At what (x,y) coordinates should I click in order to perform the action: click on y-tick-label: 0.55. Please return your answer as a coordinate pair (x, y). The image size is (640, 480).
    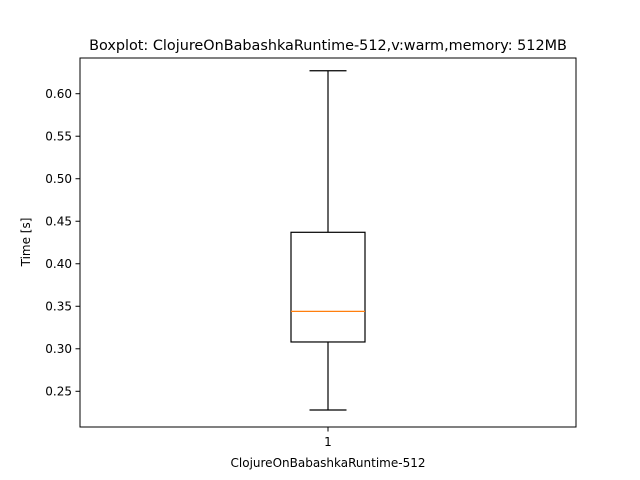
    Looking at the image, I should click on (58, 137).